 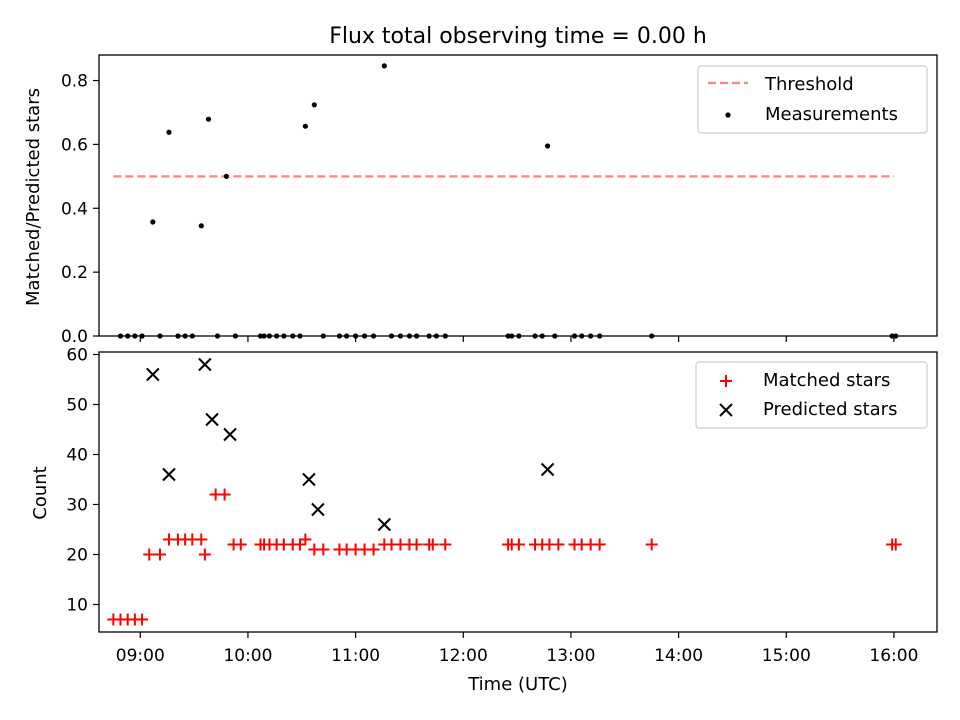 I want to click on top-legend-frame, so click(x=812, y=99).